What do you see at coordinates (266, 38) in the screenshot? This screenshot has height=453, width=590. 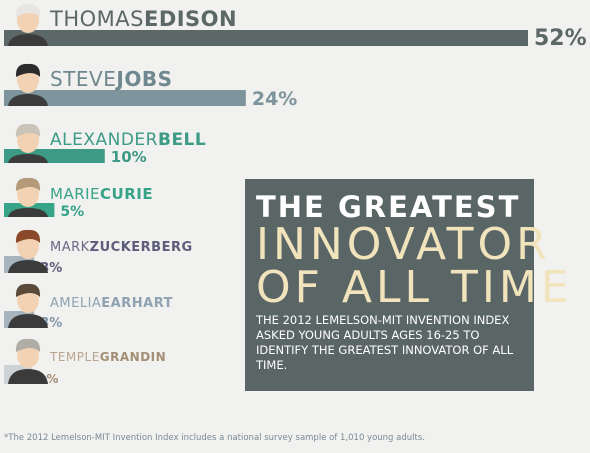 I see `bar-thomas-edison` at bounding box center [266, 38].